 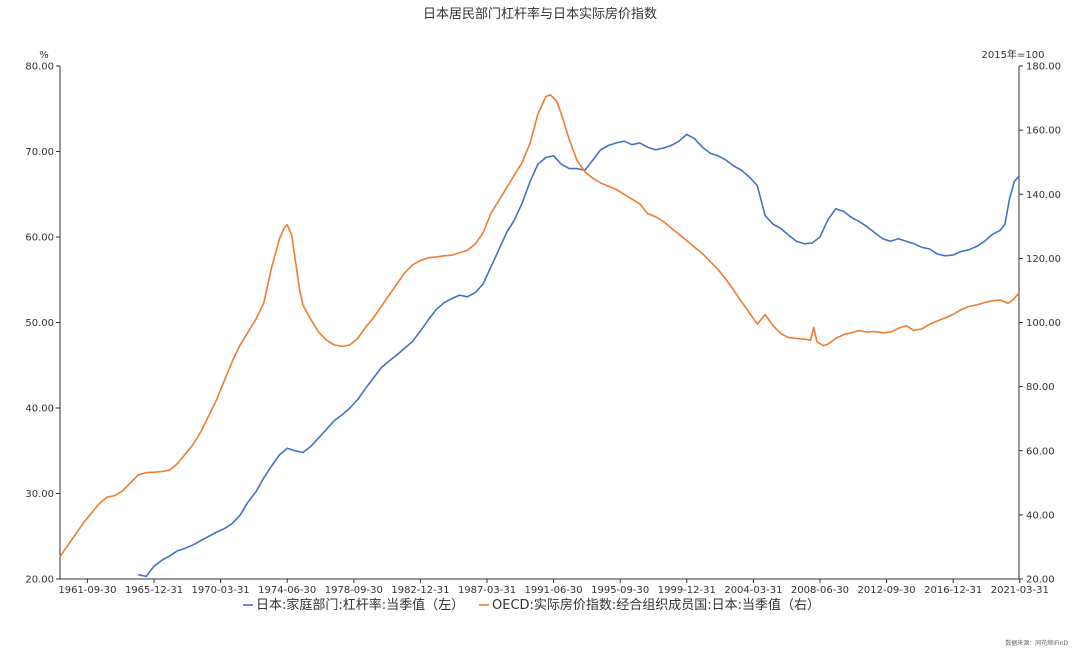 What do you see at coordinates (687, 590) in the screenshot?
I see `x-tick-label: 1999-12-31` at bounding box center [687, 590].